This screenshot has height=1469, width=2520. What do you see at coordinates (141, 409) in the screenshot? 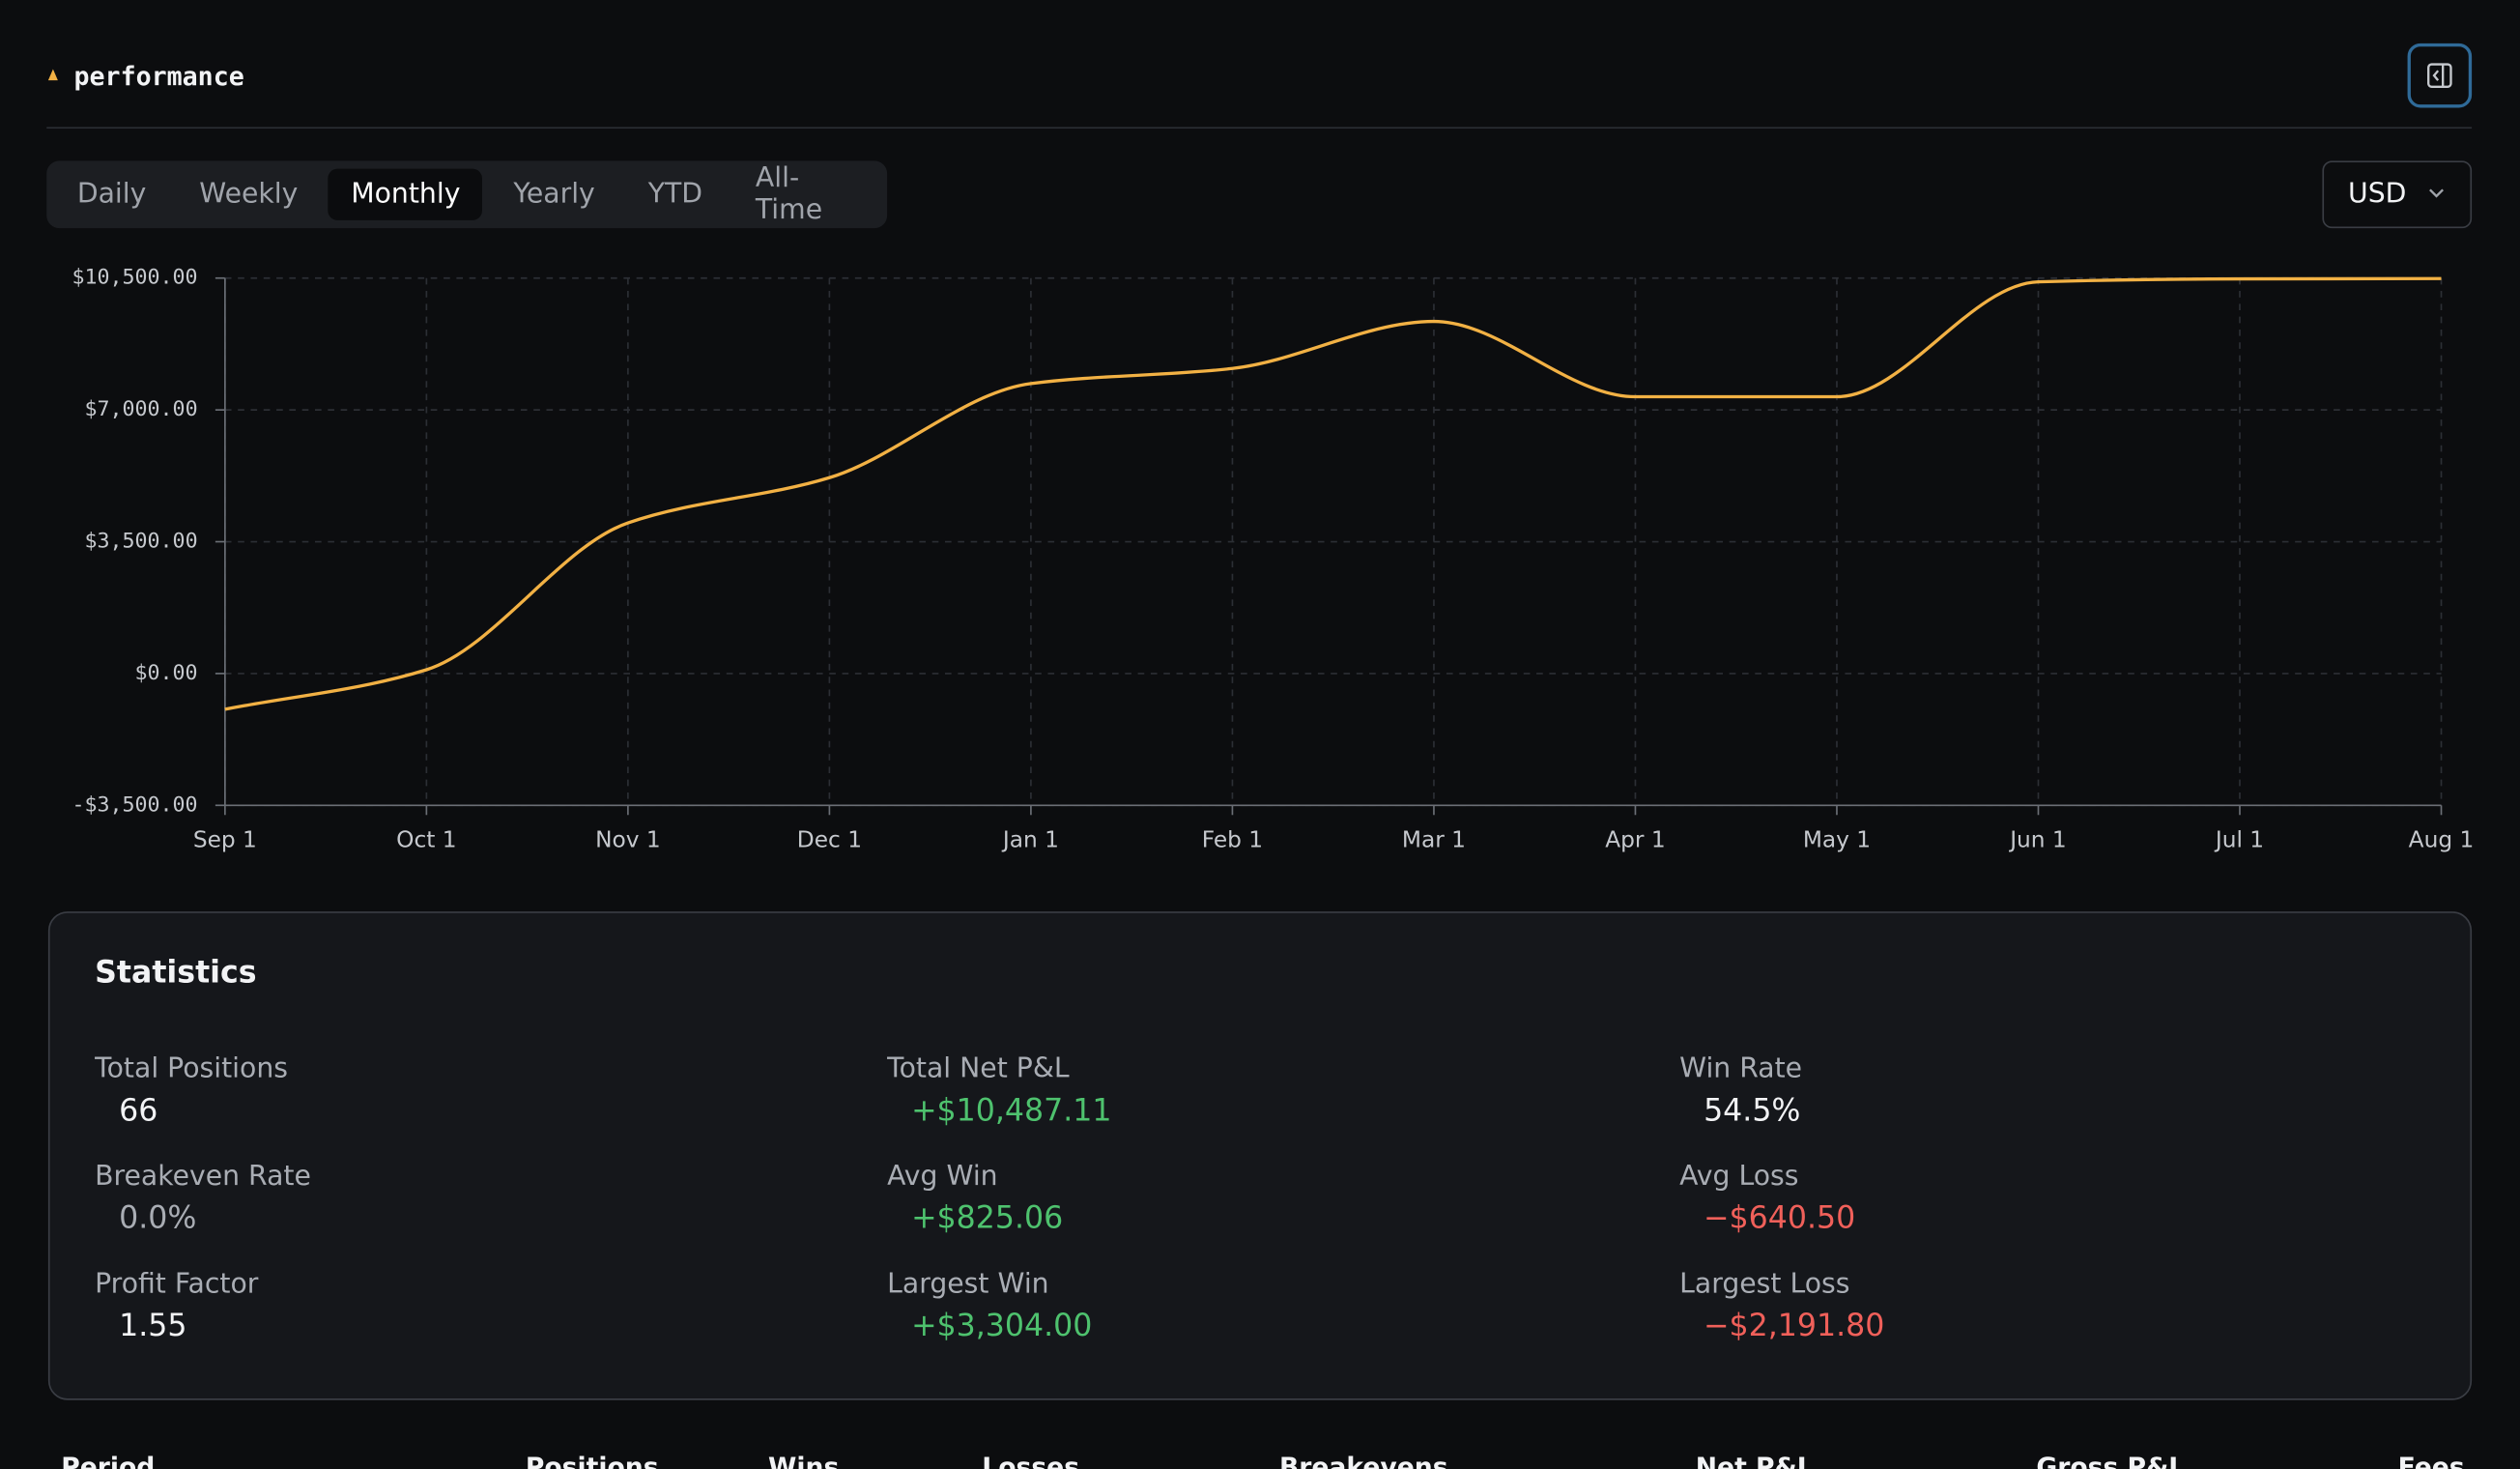
I see `y-tick-label: $7,000.00` at bounding box center [141, 409].